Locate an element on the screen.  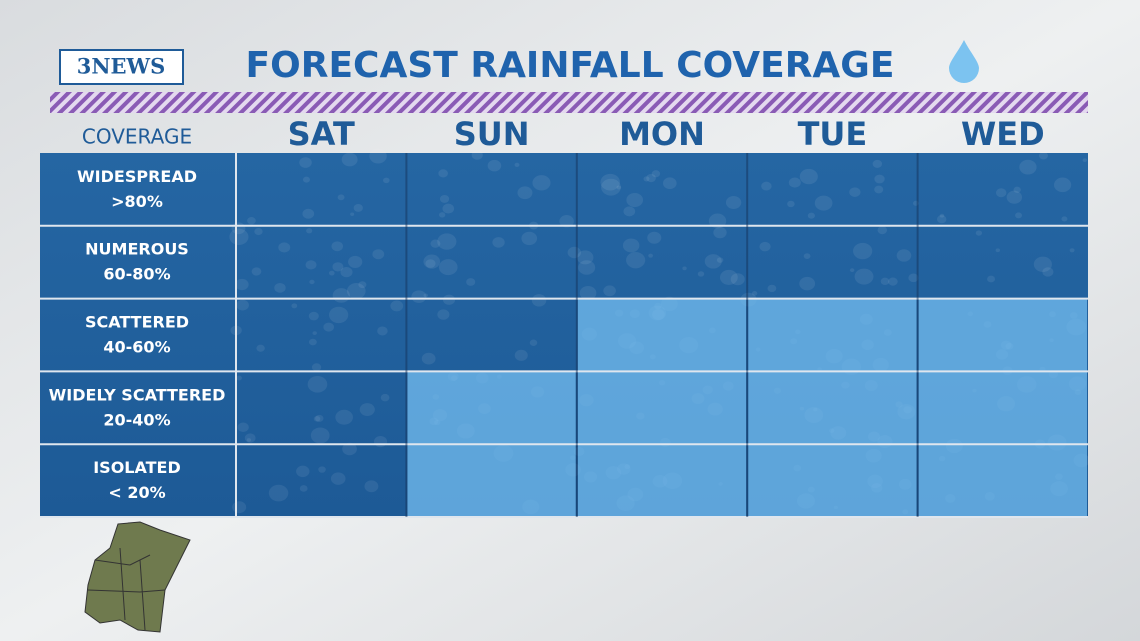
y-axis-label: COVERAGE is located at coordinates (137, 137).